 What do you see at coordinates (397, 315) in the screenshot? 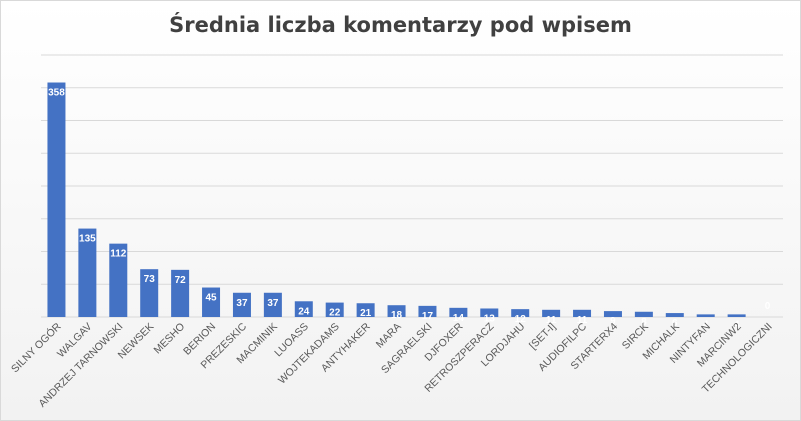
I see `data-label: 18` at bounding box center [397, 315].